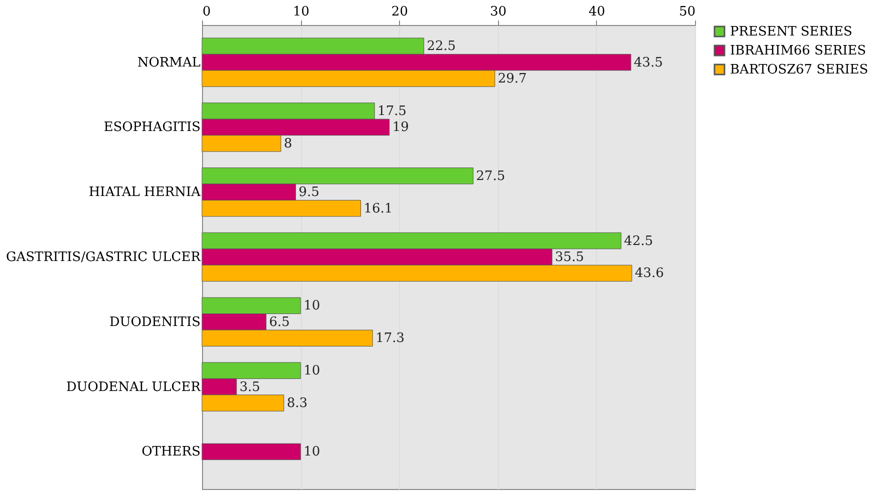 Image resolution: width=874 pixels, height=494 pixels. Describe the element at coordinates (798, 51) in the screenshot. I see `legend-label: IBRAHIM66 SERIES` at that location.